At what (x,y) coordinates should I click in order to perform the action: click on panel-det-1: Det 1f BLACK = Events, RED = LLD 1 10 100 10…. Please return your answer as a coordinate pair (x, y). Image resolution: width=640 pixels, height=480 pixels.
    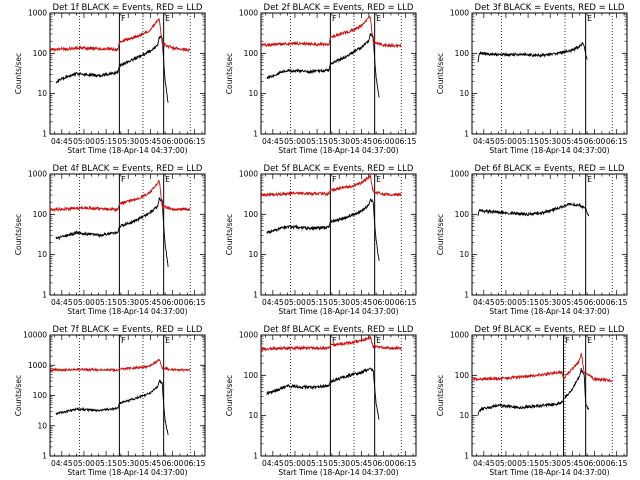
    Looking at the image, I should click on (110, 79).